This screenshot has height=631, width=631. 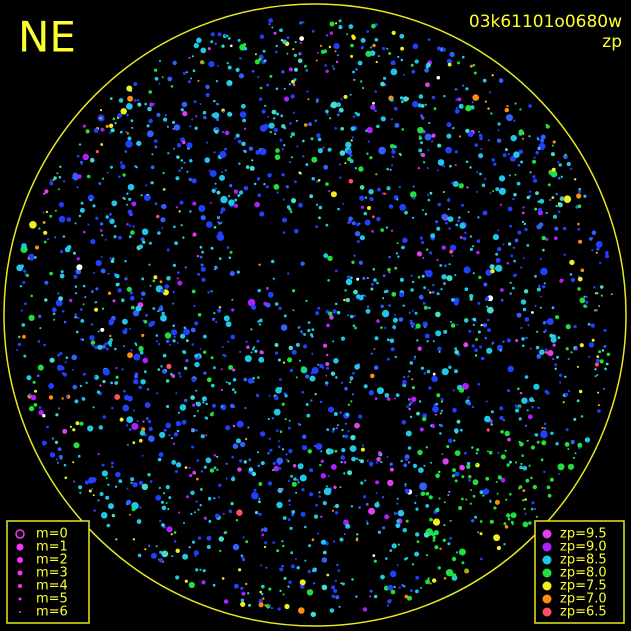 I want to click on zp-marker, so click(x=547, y=573).